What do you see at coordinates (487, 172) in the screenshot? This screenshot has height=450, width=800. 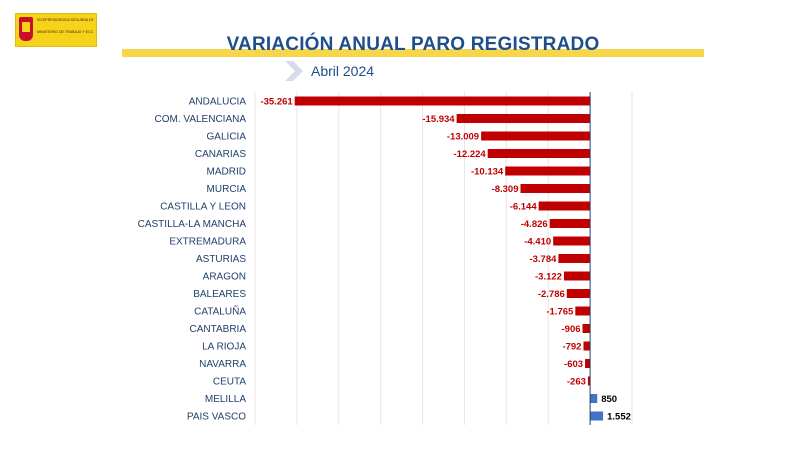 I see `data-label: -10.134` at bounding box center [487, 172].